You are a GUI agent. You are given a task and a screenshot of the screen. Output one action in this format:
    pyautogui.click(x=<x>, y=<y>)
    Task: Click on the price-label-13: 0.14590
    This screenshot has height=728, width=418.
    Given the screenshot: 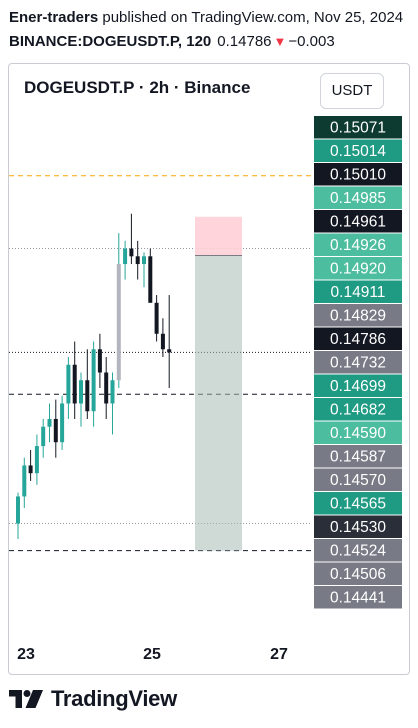 What is the action you would take?
    pyautogui.click(x=358, y=433)
    